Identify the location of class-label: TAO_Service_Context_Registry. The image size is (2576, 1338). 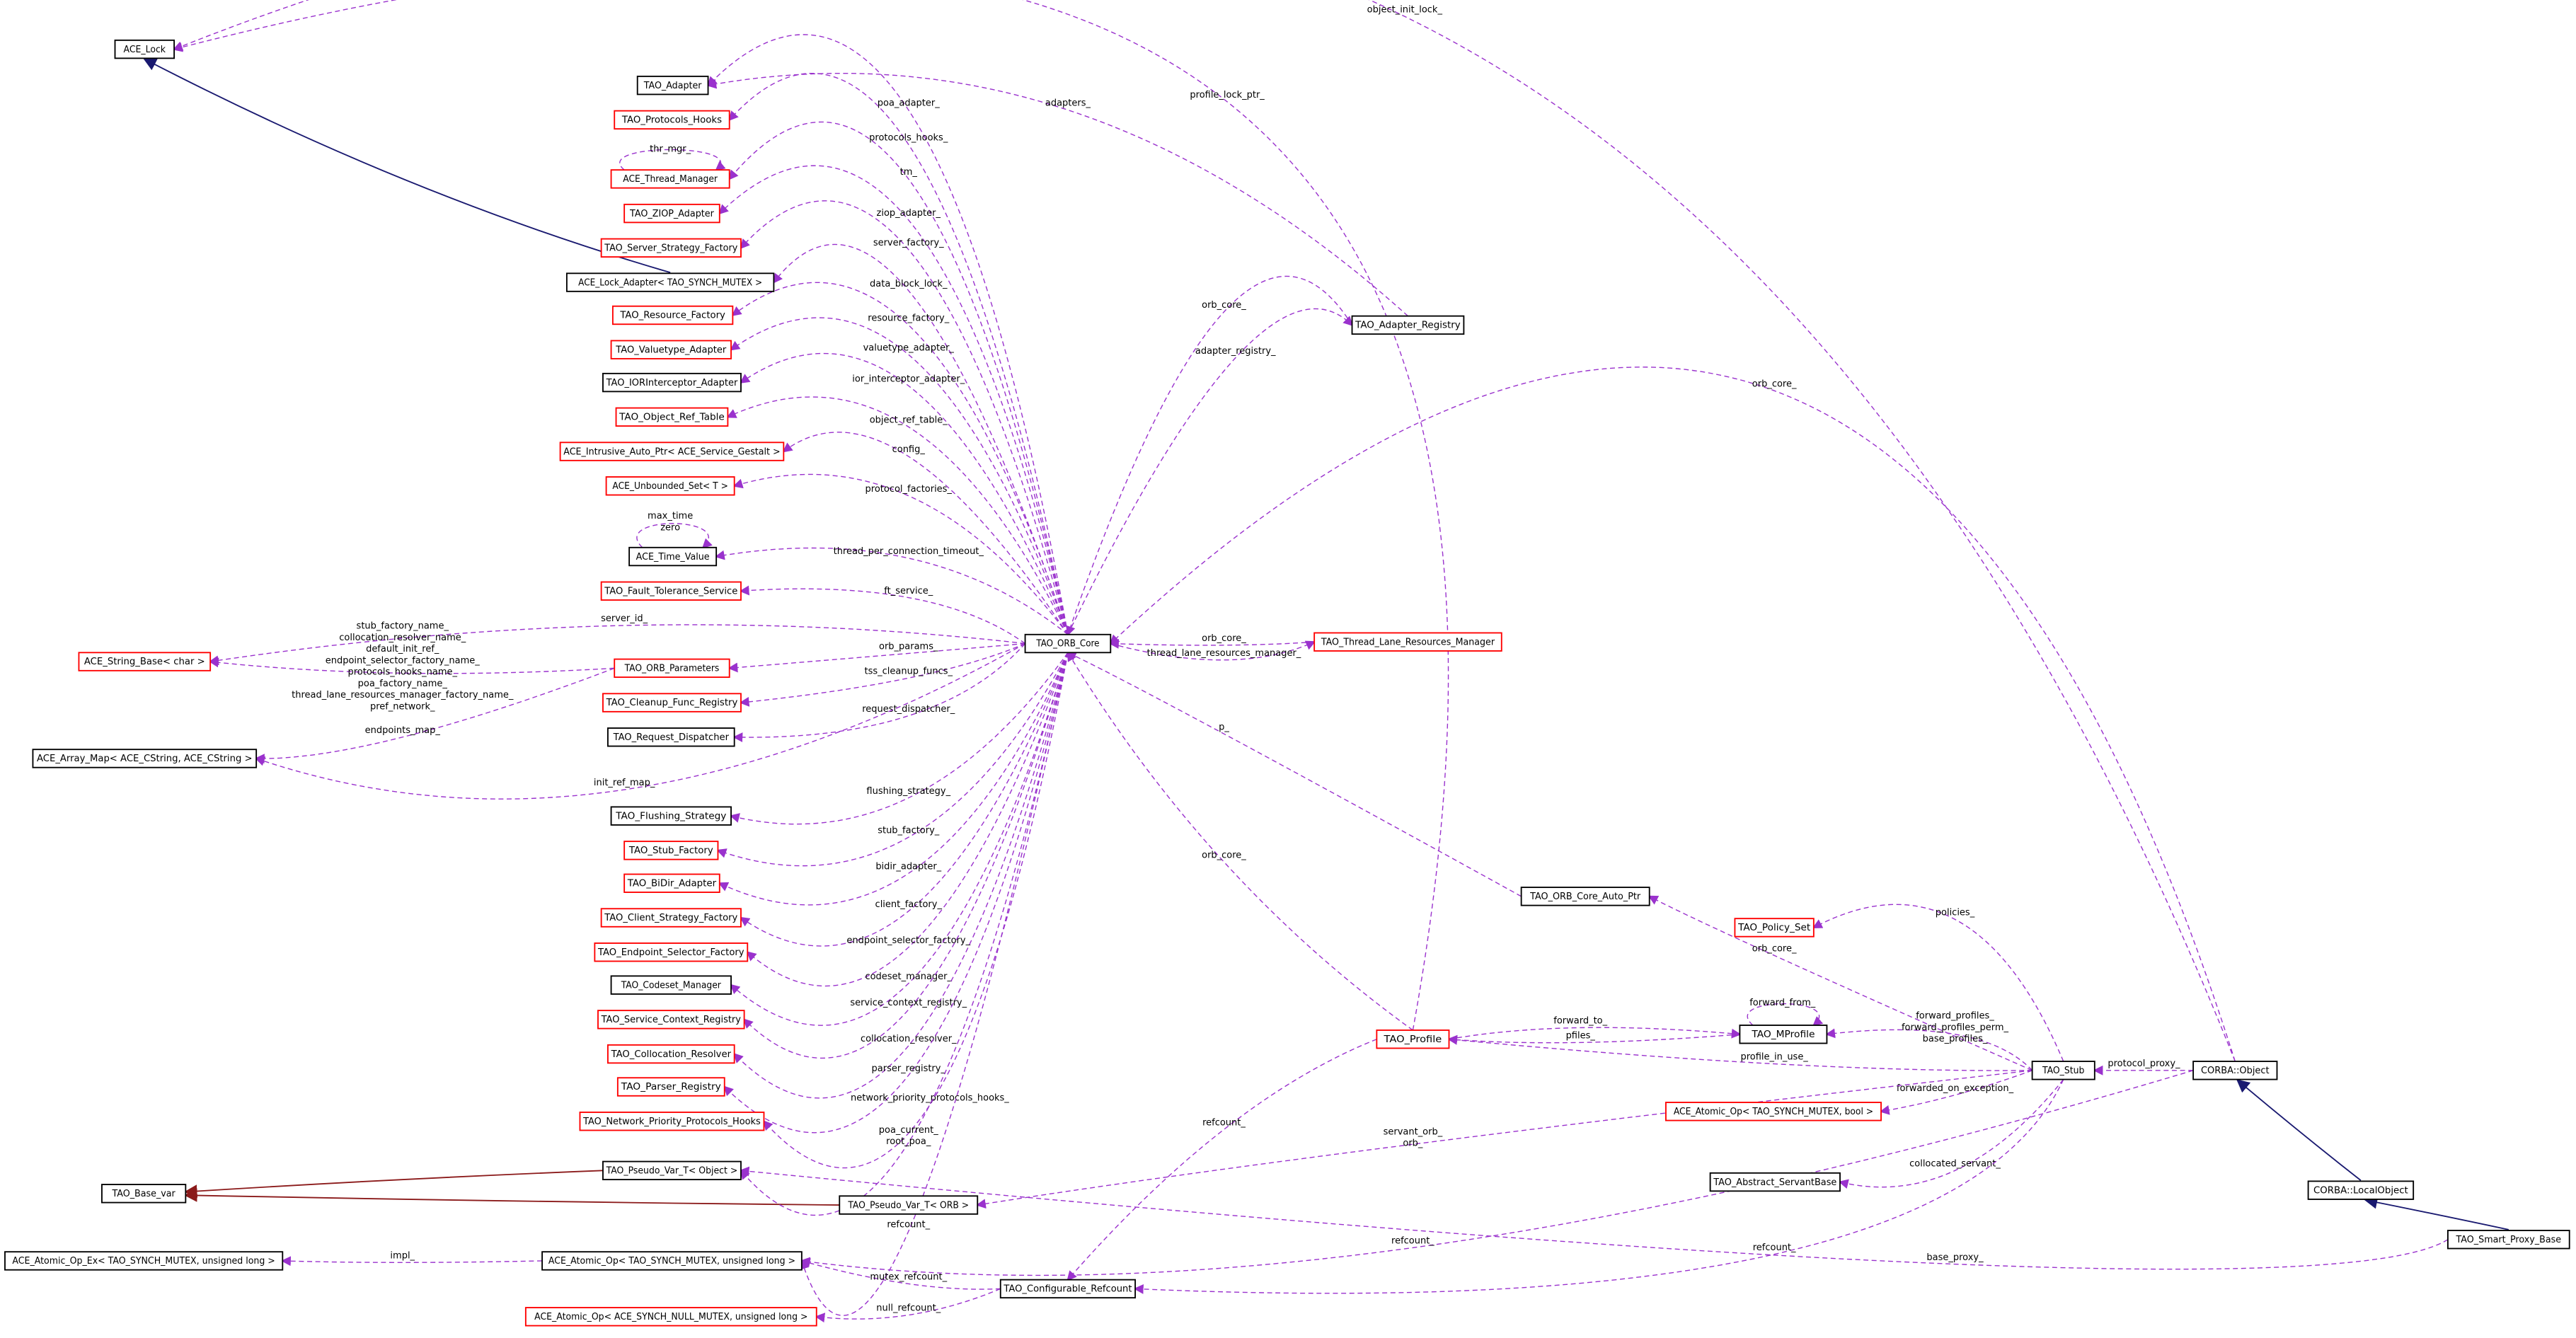
(672, 1020).